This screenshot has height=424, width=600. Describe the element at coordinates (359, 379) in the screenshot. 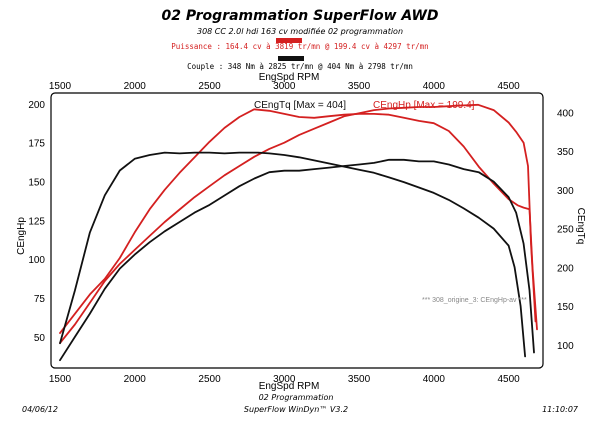

I see `x-tick-label-bottom: 3500` at that location.